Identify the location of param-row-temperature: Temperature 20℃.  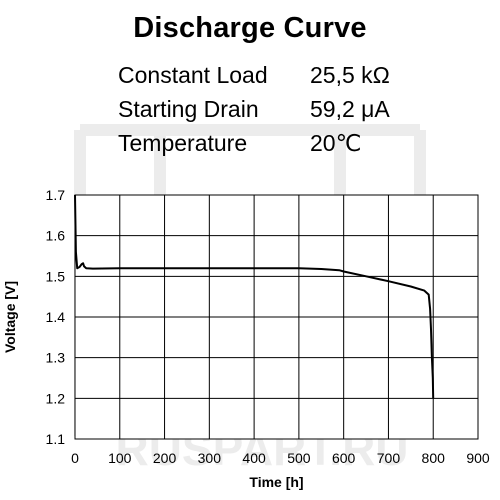
(298, 147).